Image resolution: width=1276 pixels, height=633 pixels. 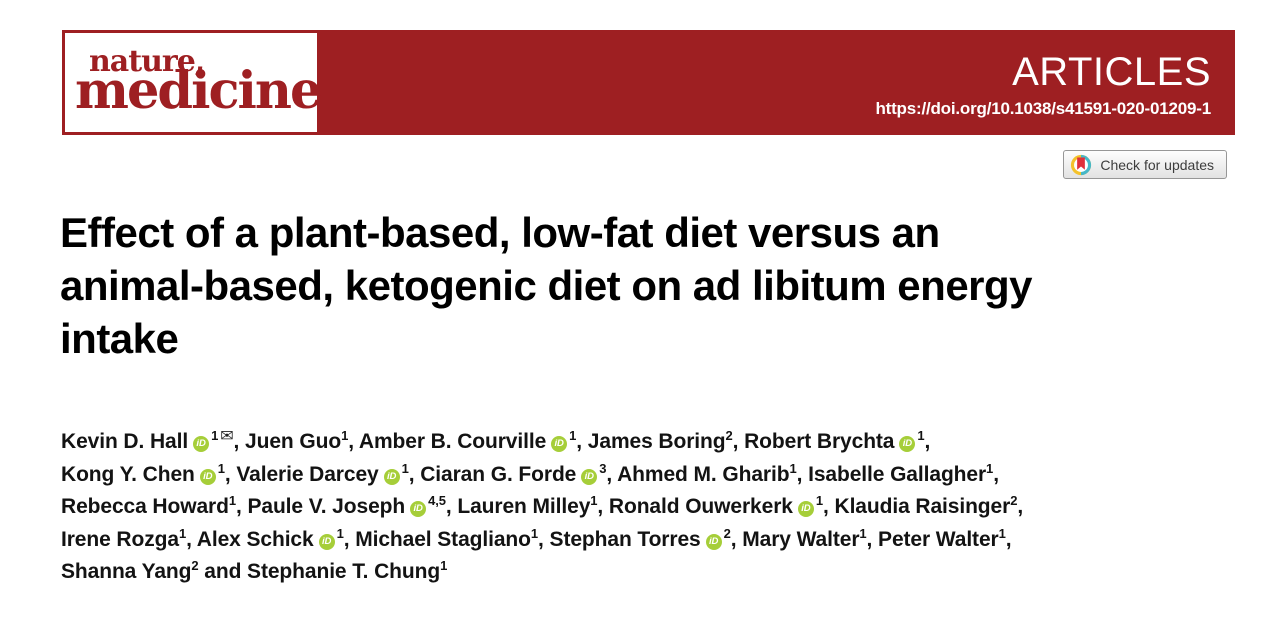 What do you see at coordinates (126, 571) in the screenshot?
I see `author-name: Shanna Yang` at bounding box center [126, 571].